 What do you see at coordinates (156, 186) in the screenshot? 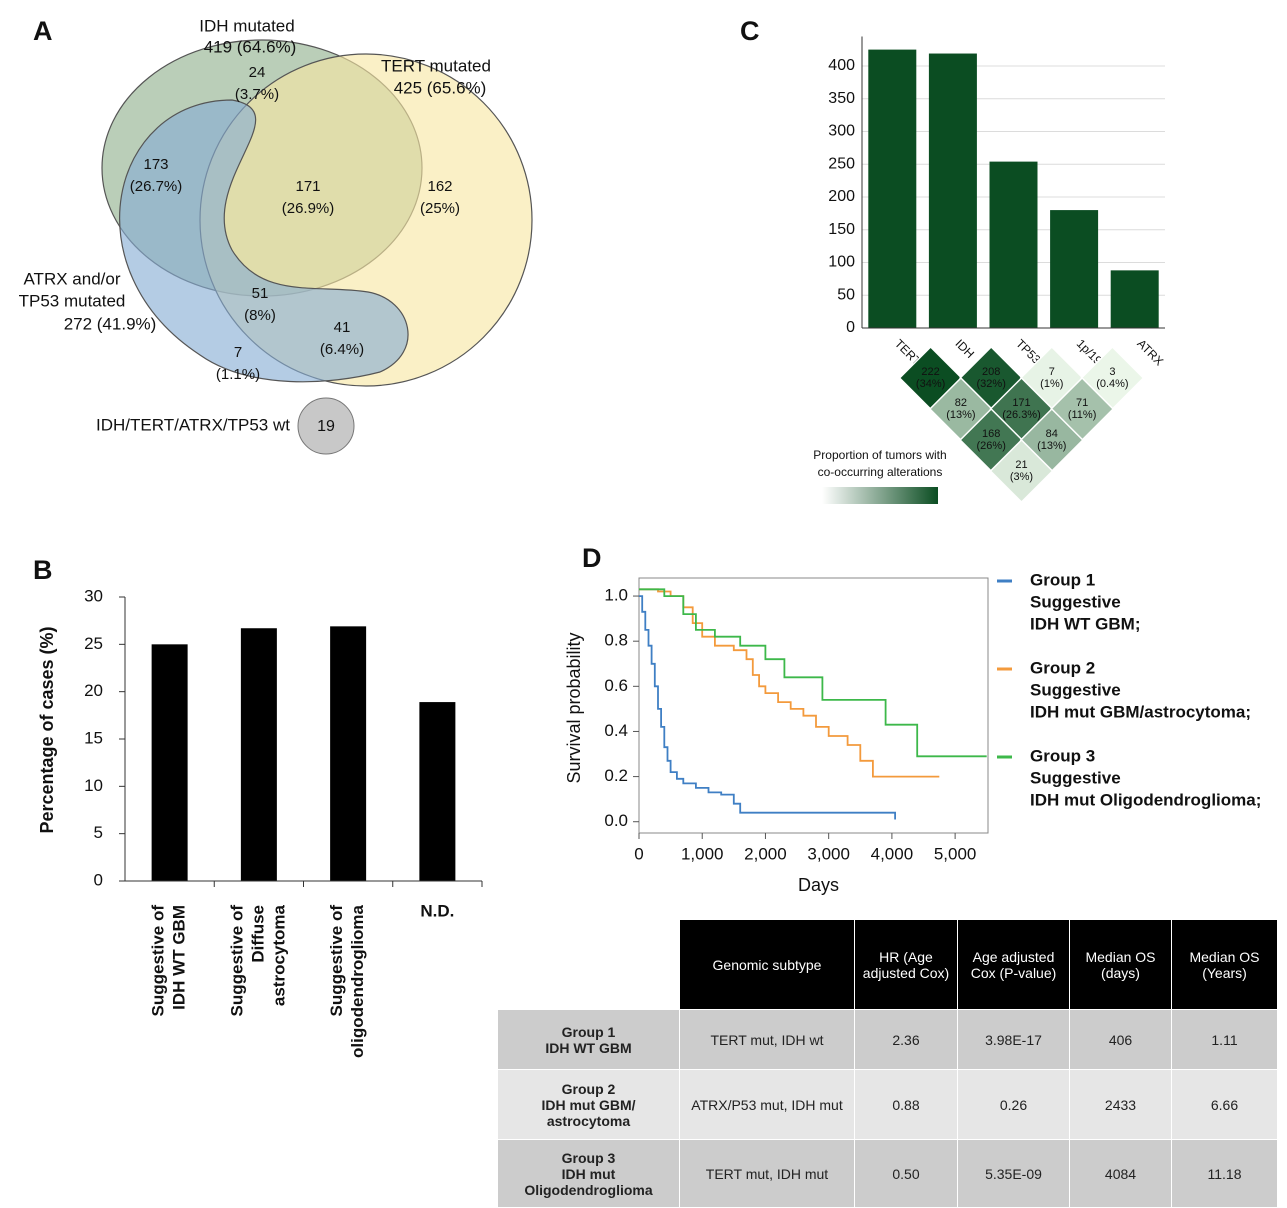
I see `region-percent: (26.7%)` at bounding box center [156, 186].